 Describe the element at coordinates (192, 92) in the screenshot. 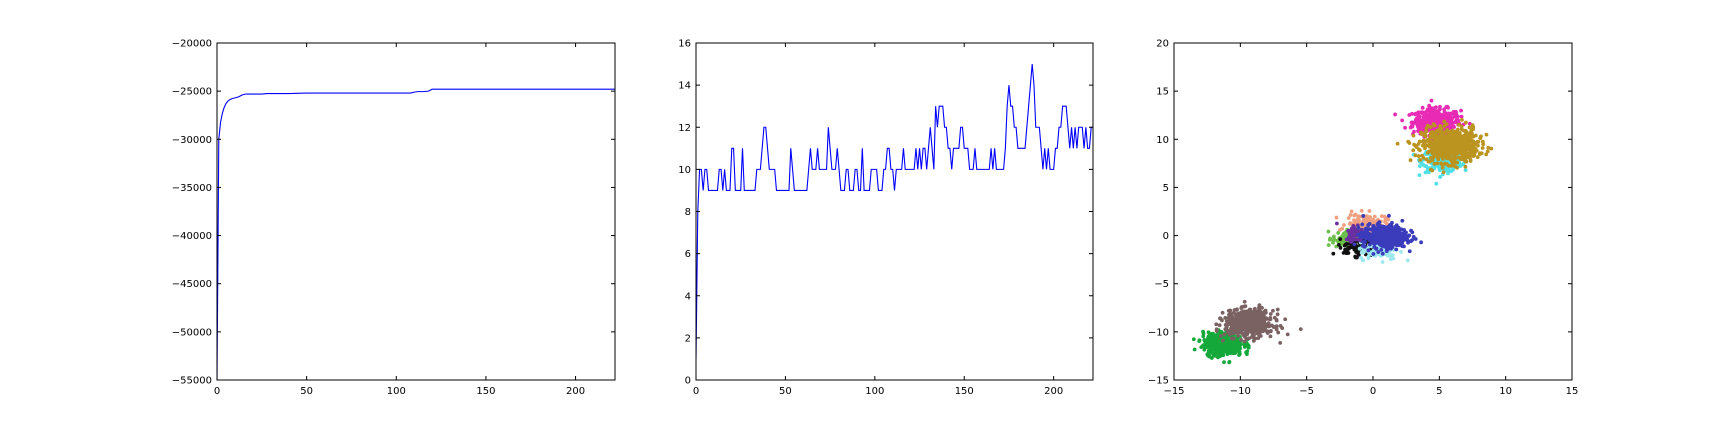

I see `y-tick-label: −25000` at that location.